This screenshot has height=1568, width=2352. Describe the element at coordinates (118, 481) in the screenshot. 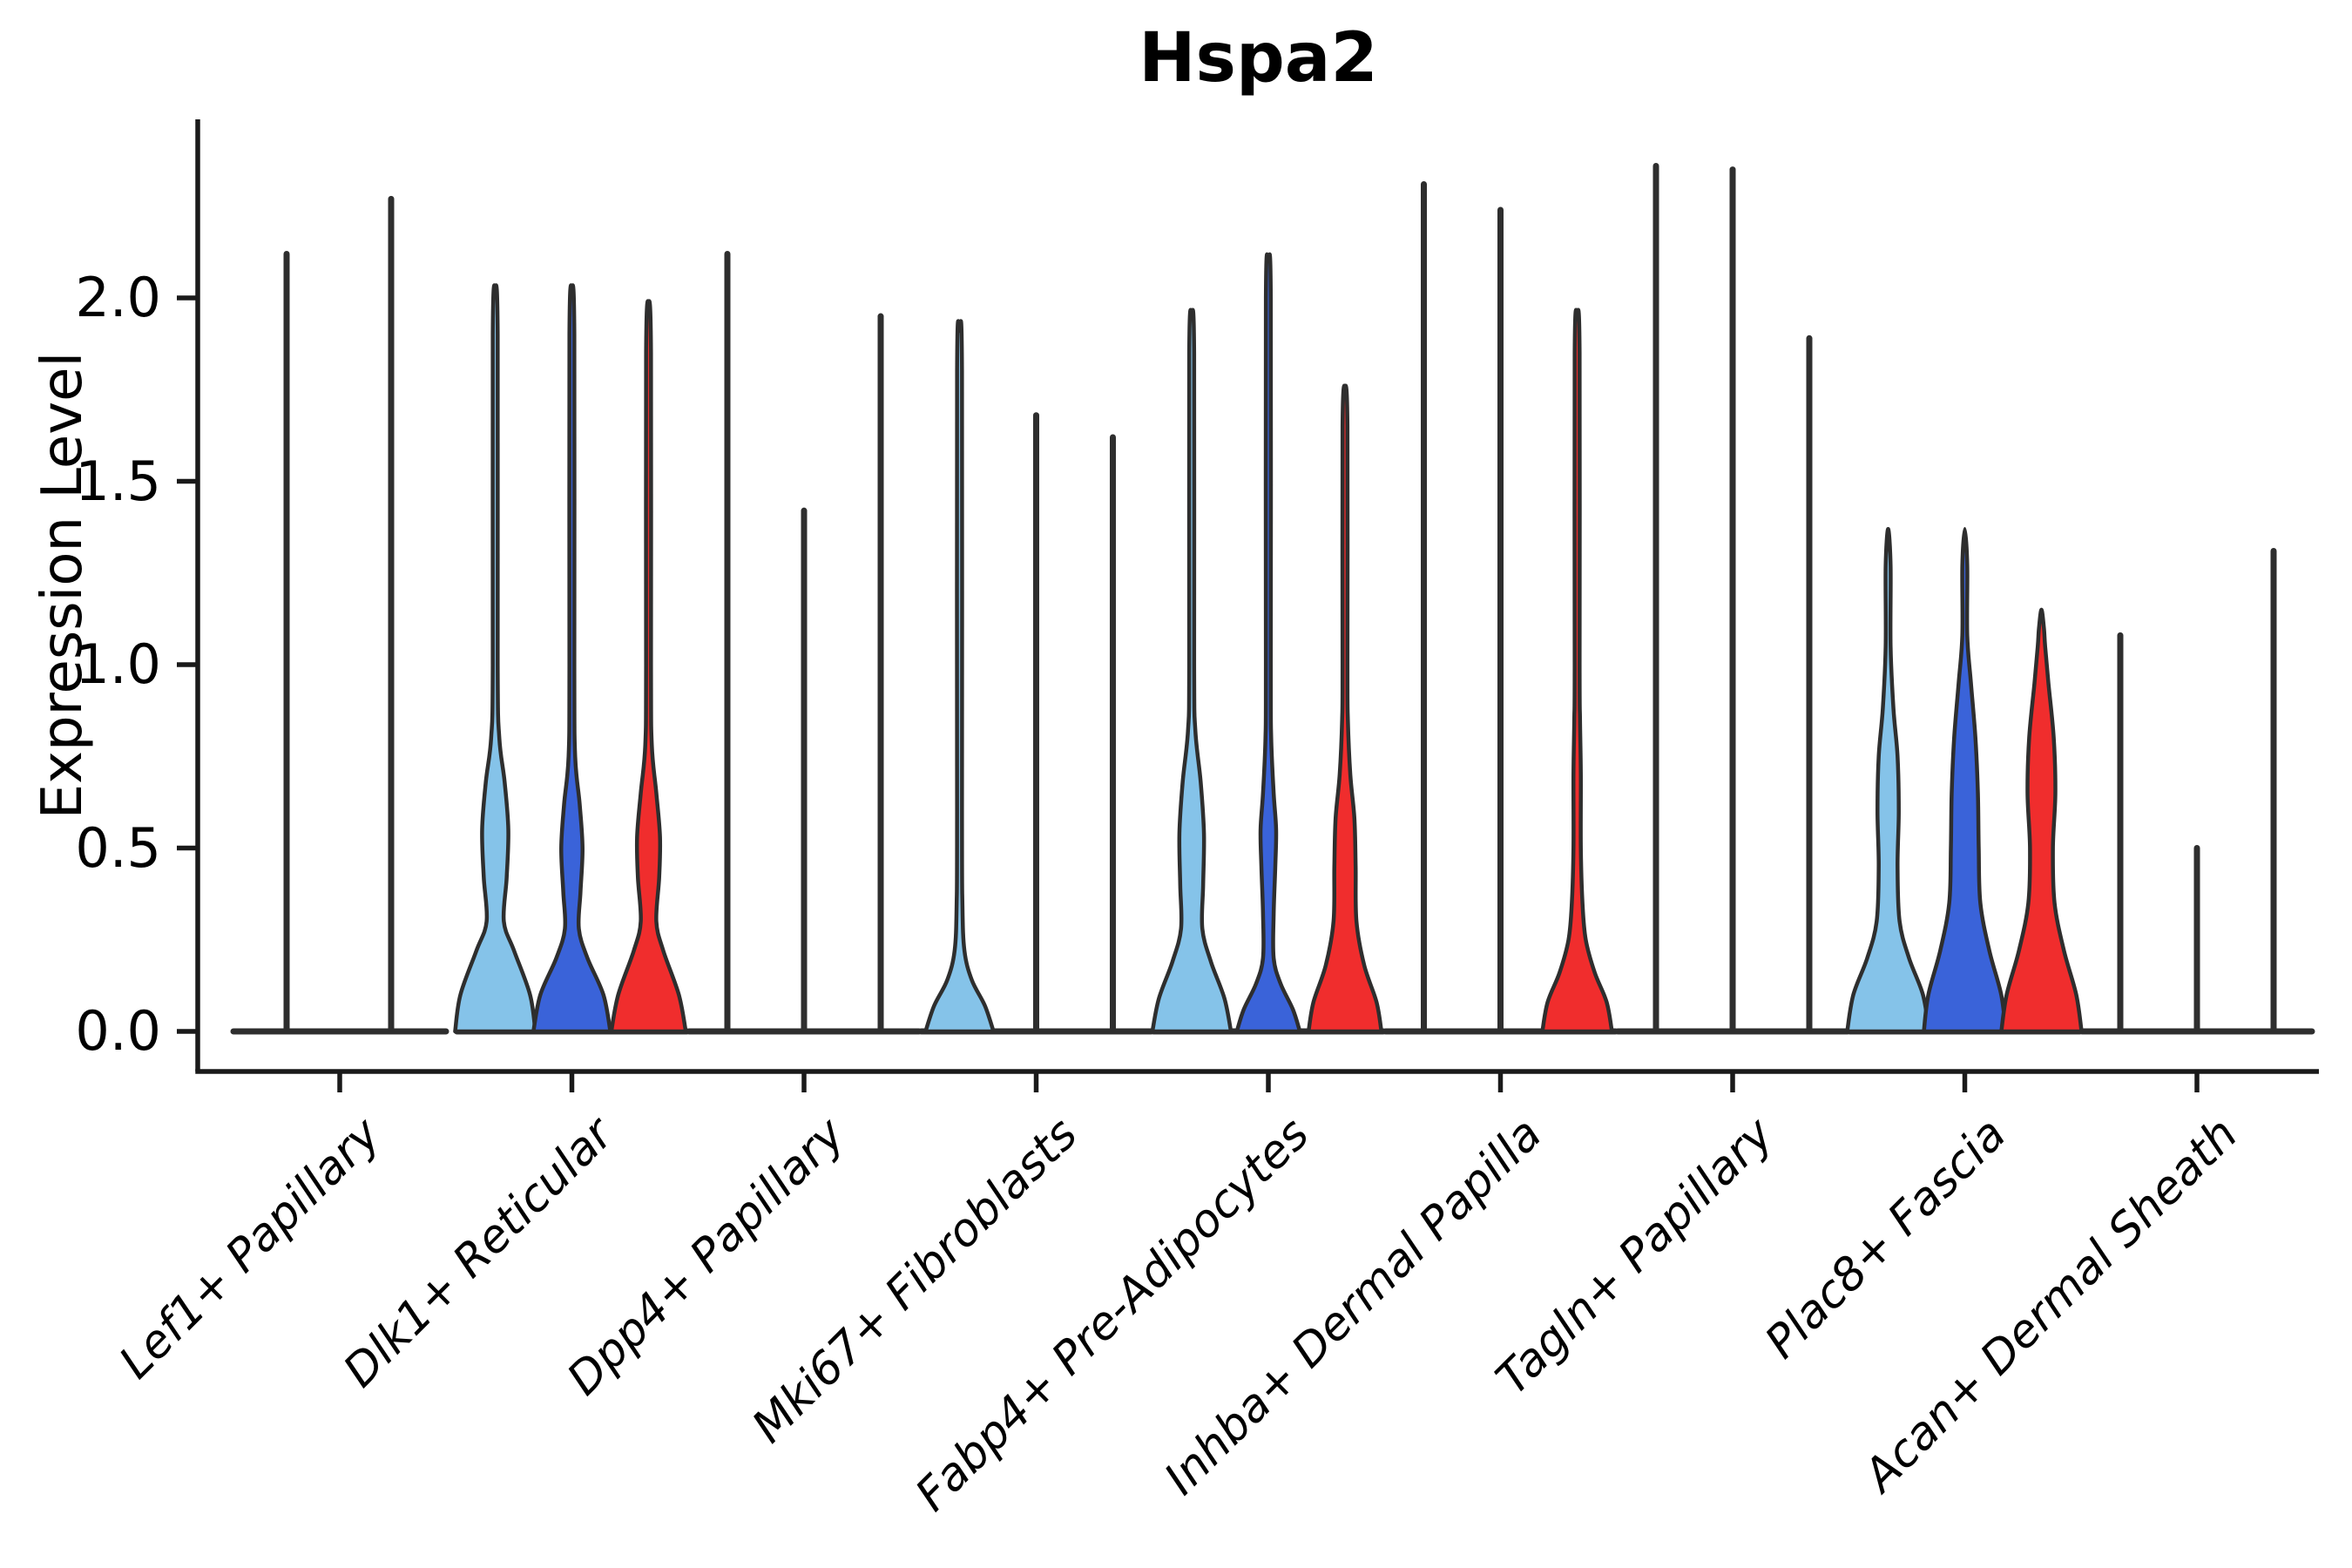

I see `y-tick-label: 1.5` at that location.